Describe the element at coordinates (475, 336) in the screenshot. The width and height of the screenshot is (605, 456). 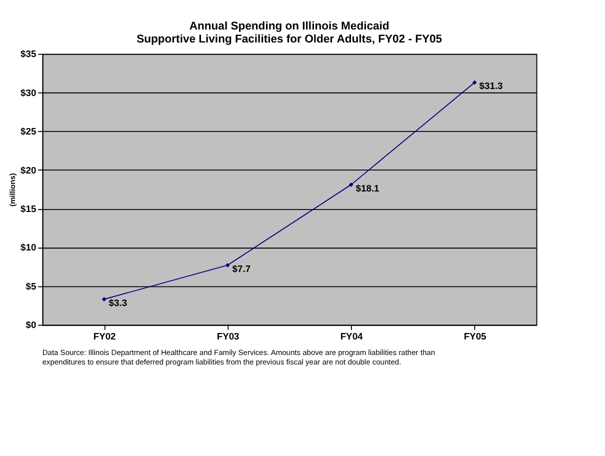
I see `x-tick-label: FY05` at that location.